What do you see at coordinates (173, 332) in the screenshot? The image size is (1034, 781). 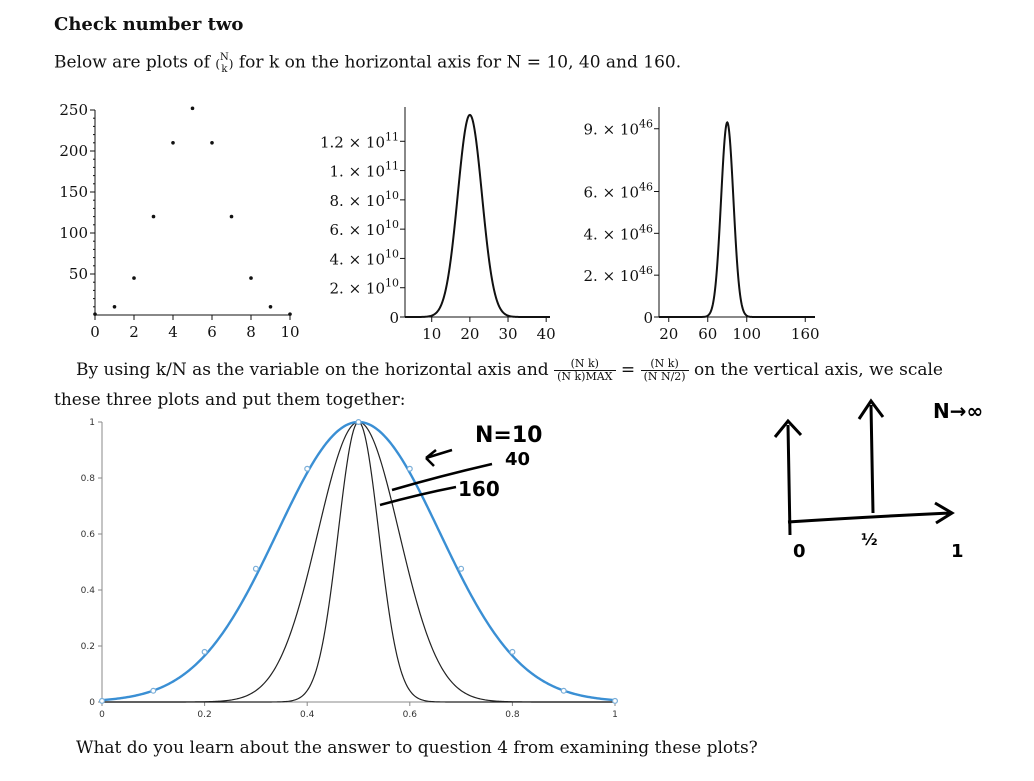 I see `x-tick-label: 4` at bounding box center [173, 332].